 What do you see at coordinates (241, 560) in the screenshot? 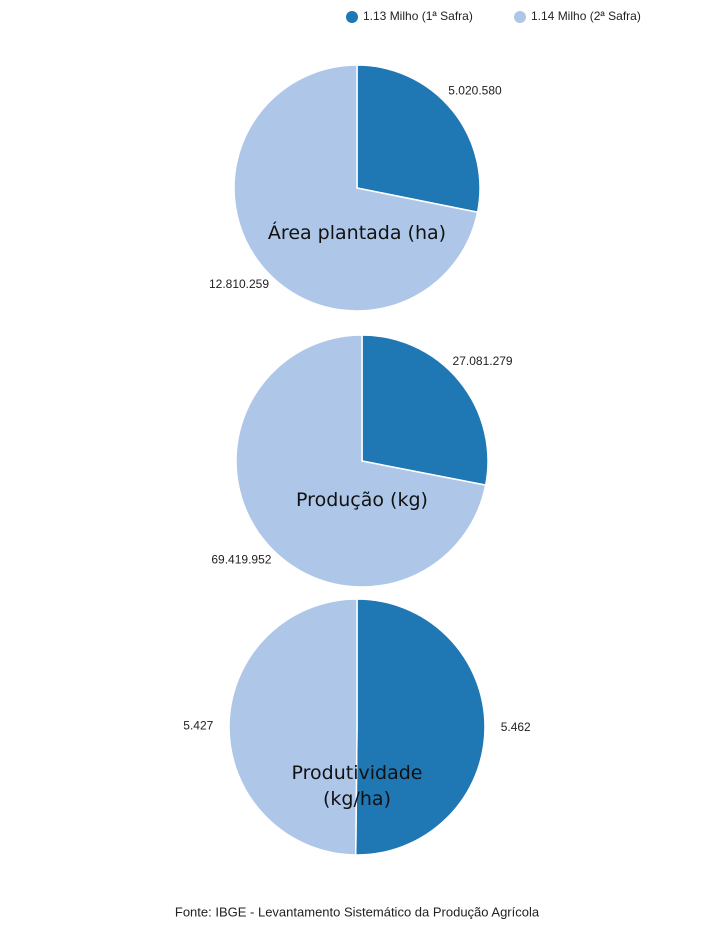
I see `data-label: 69.419.952` at bounding box center [241, 560].